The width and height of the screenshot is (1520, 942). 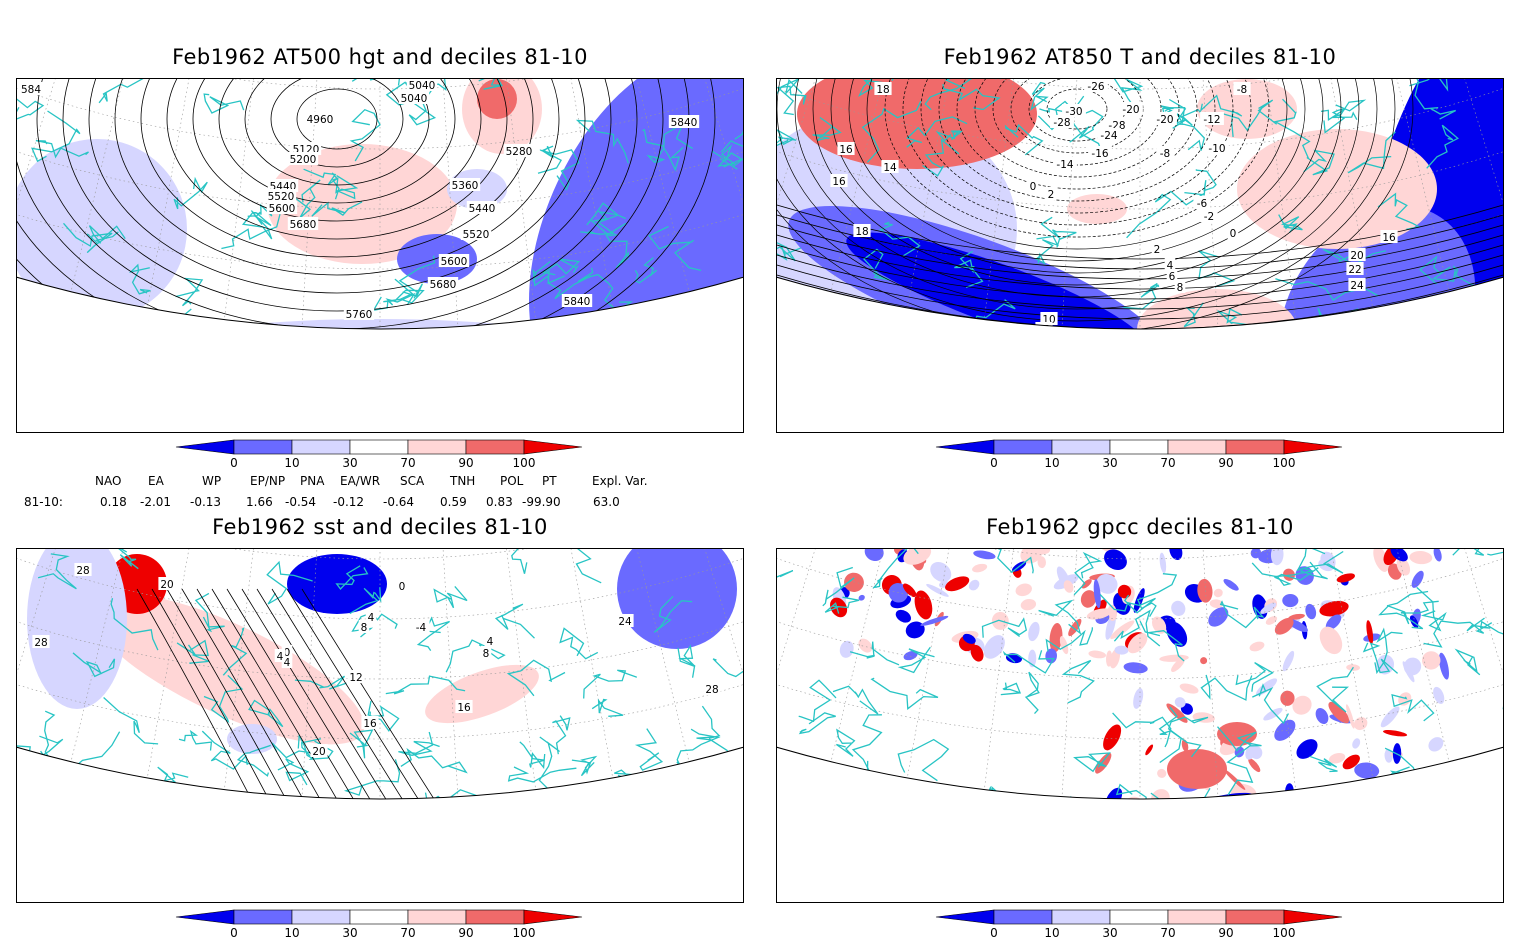 I want to click on panel-title-sst: Feb1962 sst and deciles 81-10, so click(x=380, y=527).